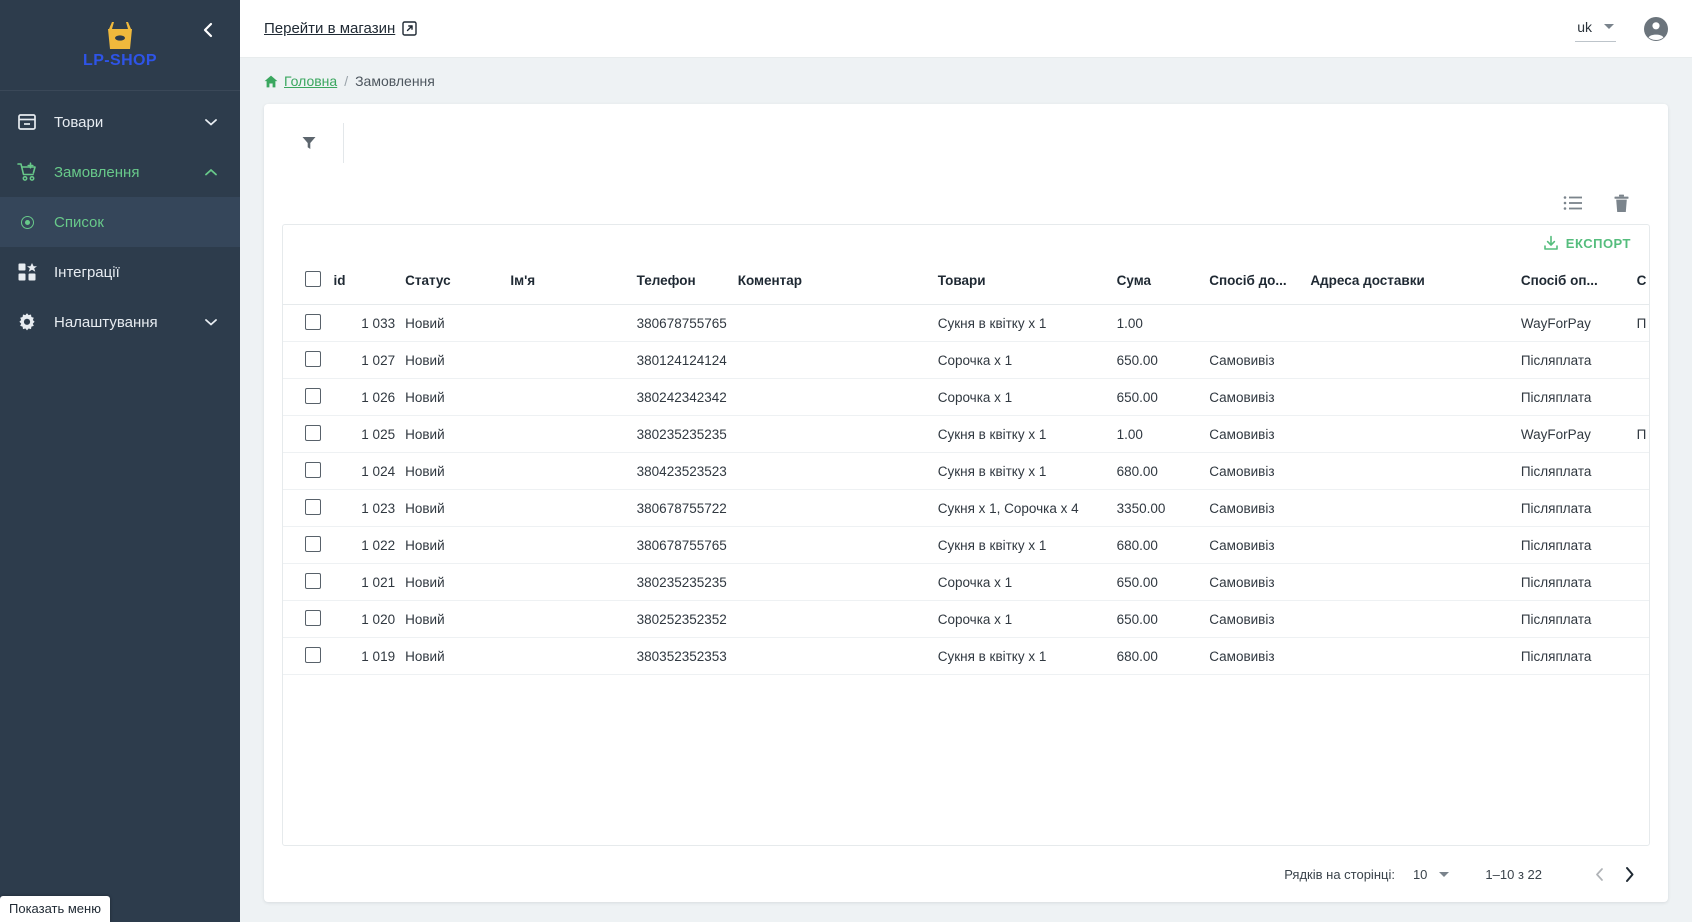  I want to click on order-delivery, so click(1260, 323).